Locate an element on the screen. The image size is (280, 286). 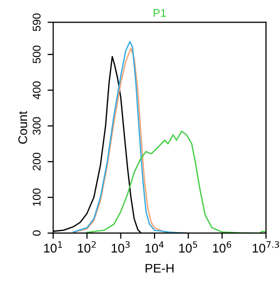
x-axis-title: PE-H is located at coordinates (160, 268).